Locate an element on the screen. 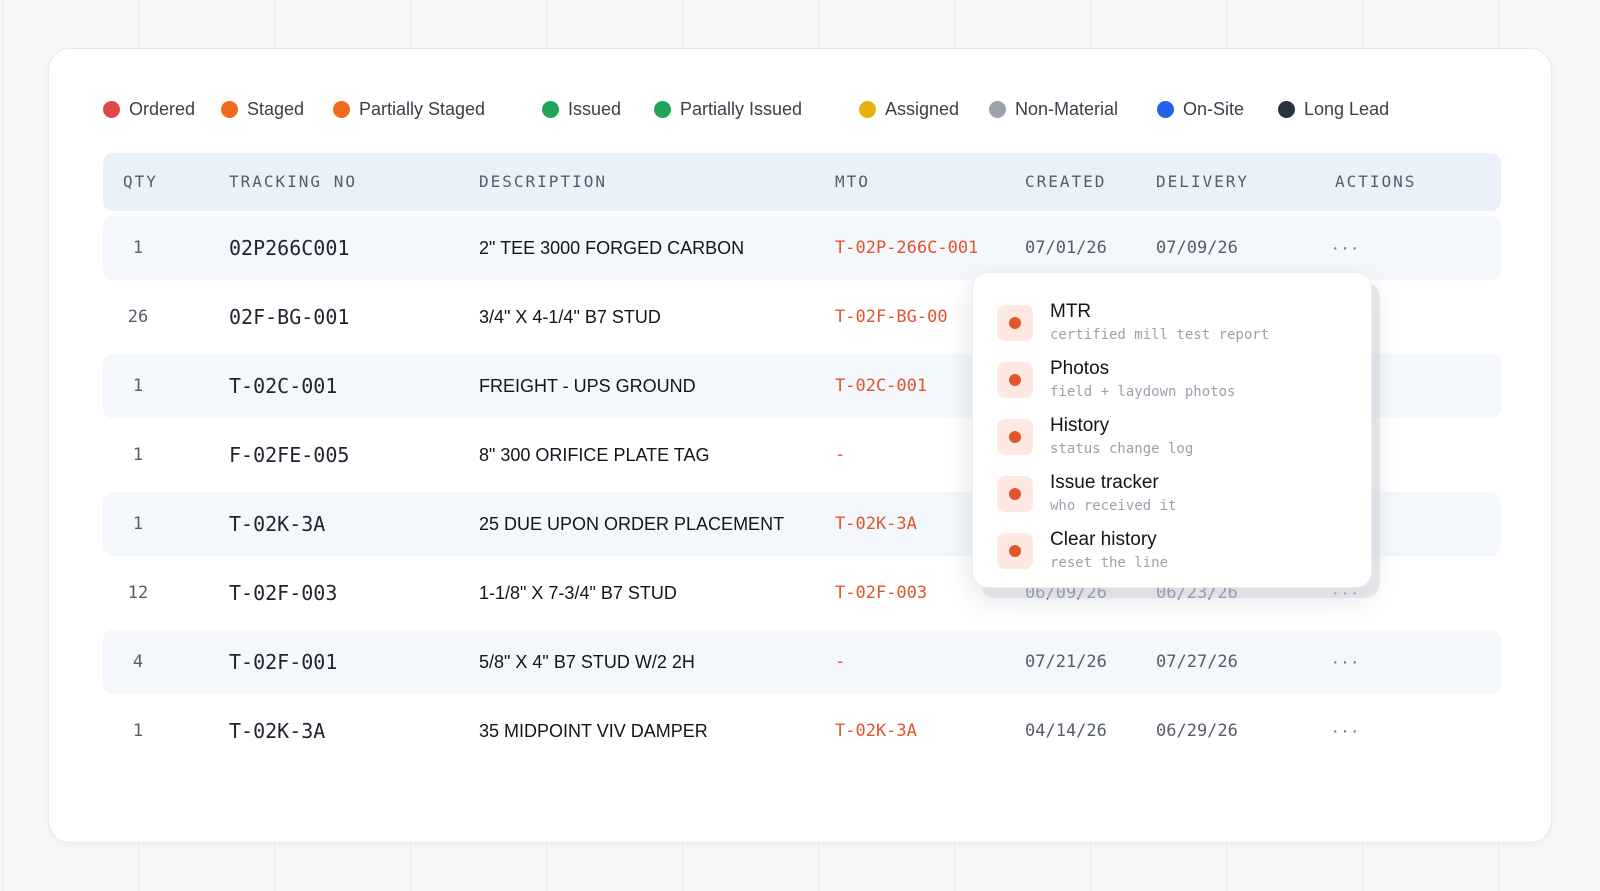 Image resolution: width=1600 pixels, height=891 pixels. column-header-qty: QTY is located at coordinates (140, 182).